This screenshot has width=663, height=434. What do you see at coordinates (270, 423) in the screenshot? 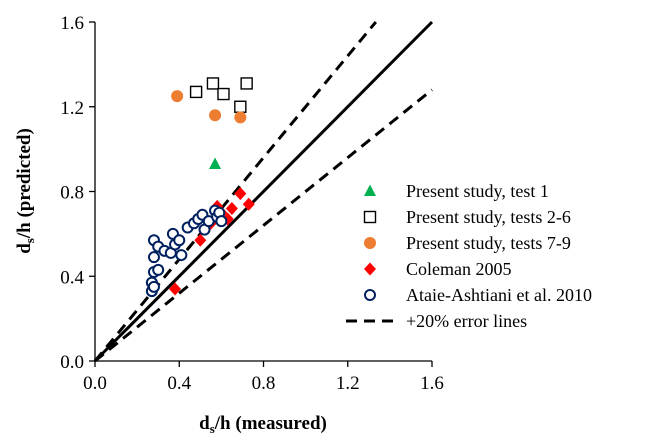
I see `x-axis-title-rest: /h (measured)` at bounding box center [270, 423].